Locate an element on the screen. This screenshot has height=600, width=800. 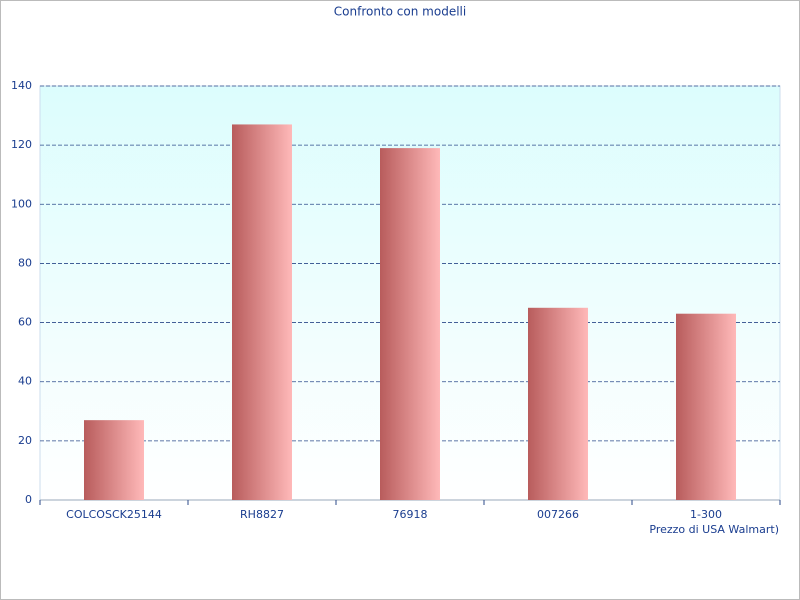
y-tick-label: 20 is located at coordinates (25, 440).